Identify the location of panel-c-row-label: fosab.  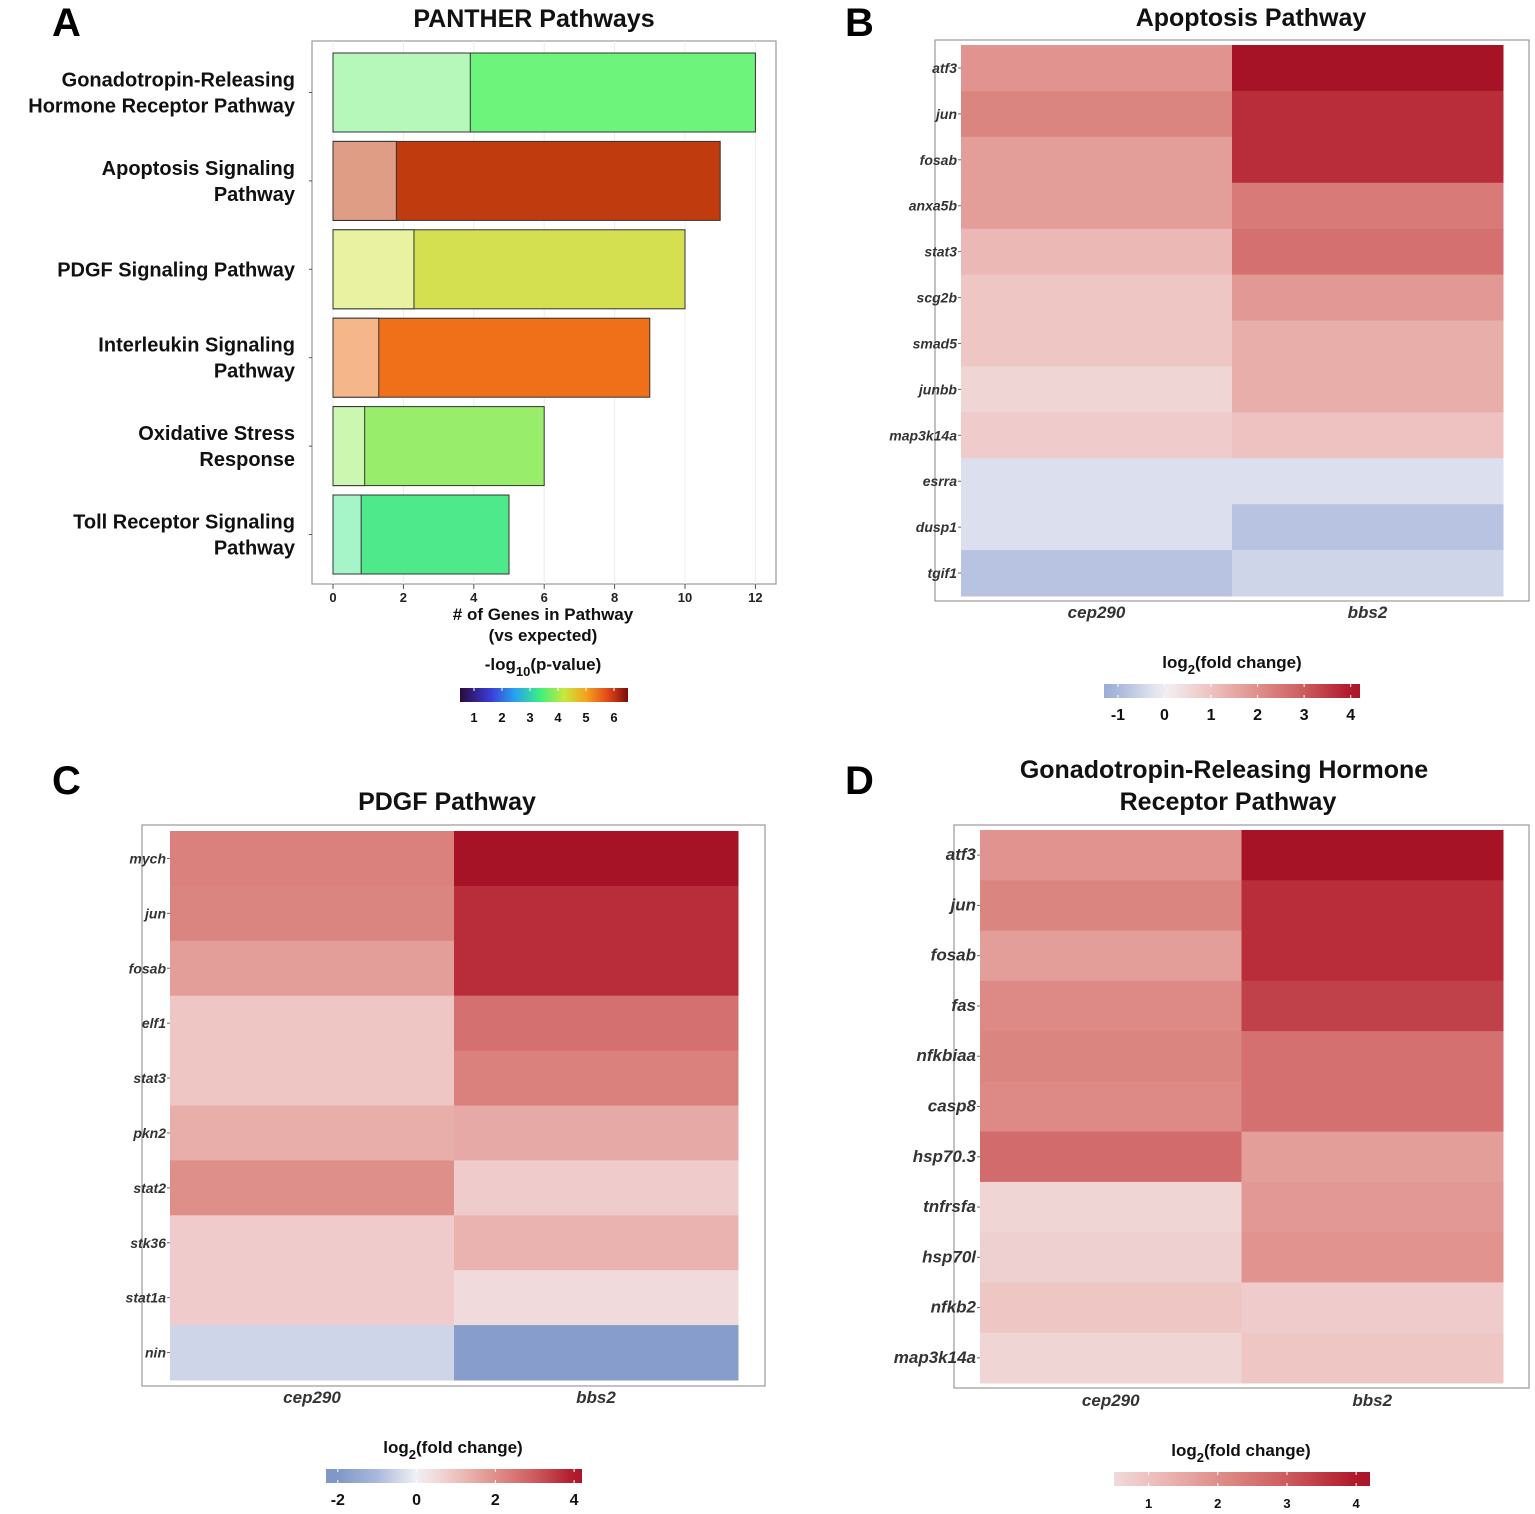
(148, 968).